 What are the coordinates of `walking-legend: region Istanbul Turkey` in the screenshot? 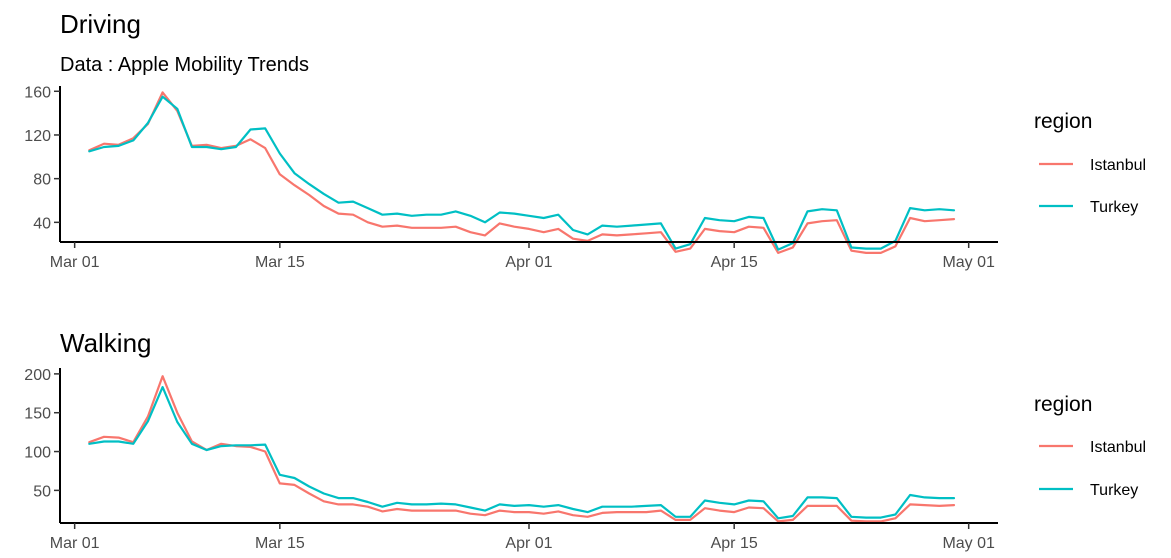 It's located at (1090, 446).